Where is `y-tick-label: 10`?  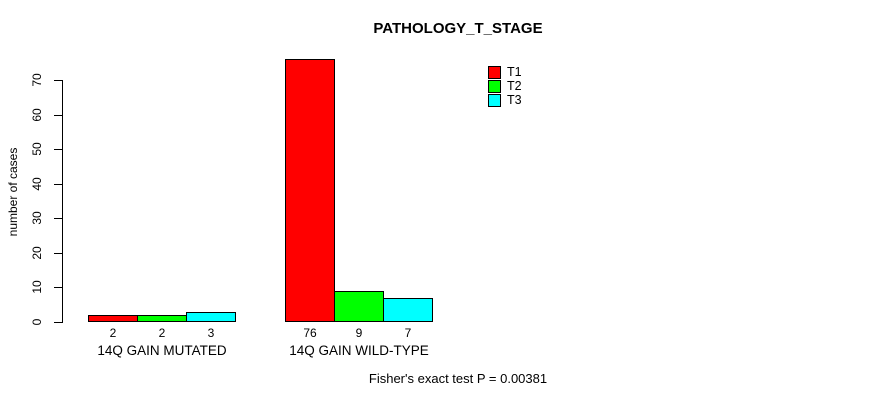
y-tick-label: 10 is located at coordinates (37, 287).